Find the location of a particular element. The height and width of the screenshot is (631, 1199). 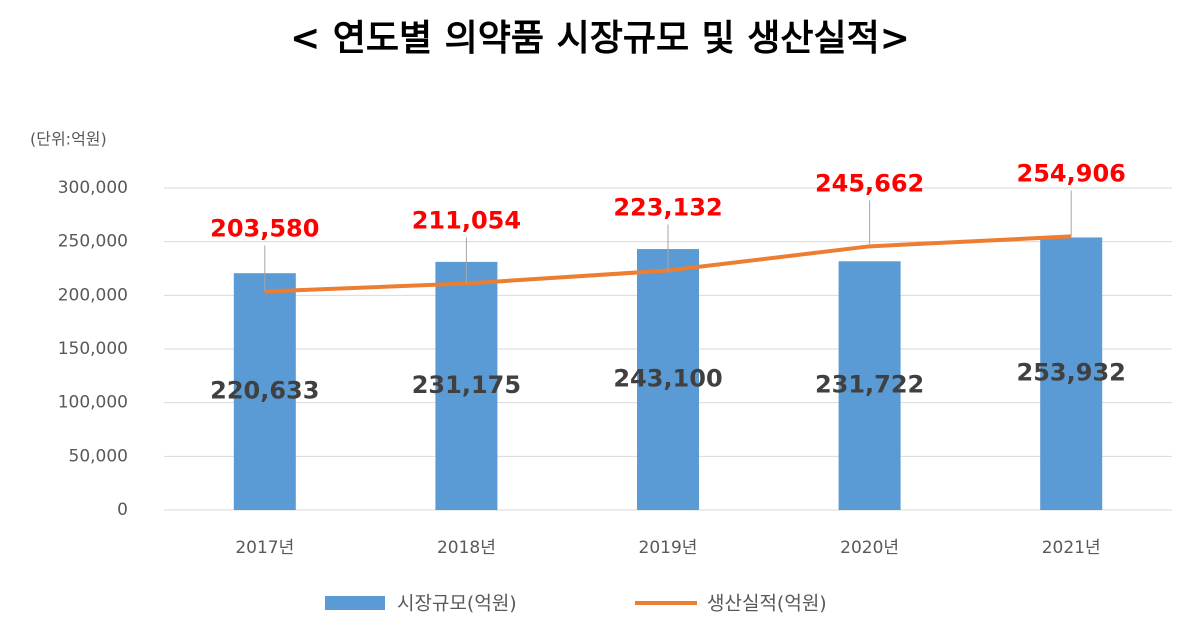

x-tick-label: 2021년 is located at coordinates (1071, 548).